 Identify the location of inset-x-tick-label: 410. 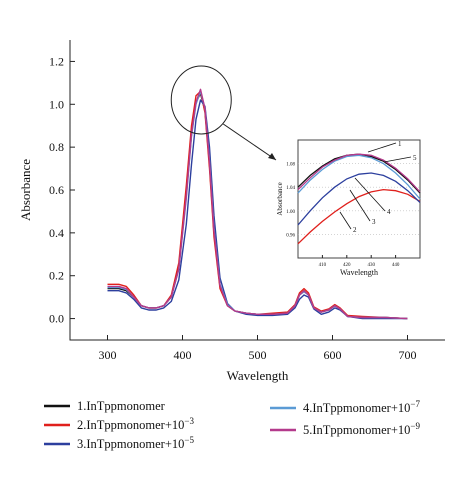
(323, 265).